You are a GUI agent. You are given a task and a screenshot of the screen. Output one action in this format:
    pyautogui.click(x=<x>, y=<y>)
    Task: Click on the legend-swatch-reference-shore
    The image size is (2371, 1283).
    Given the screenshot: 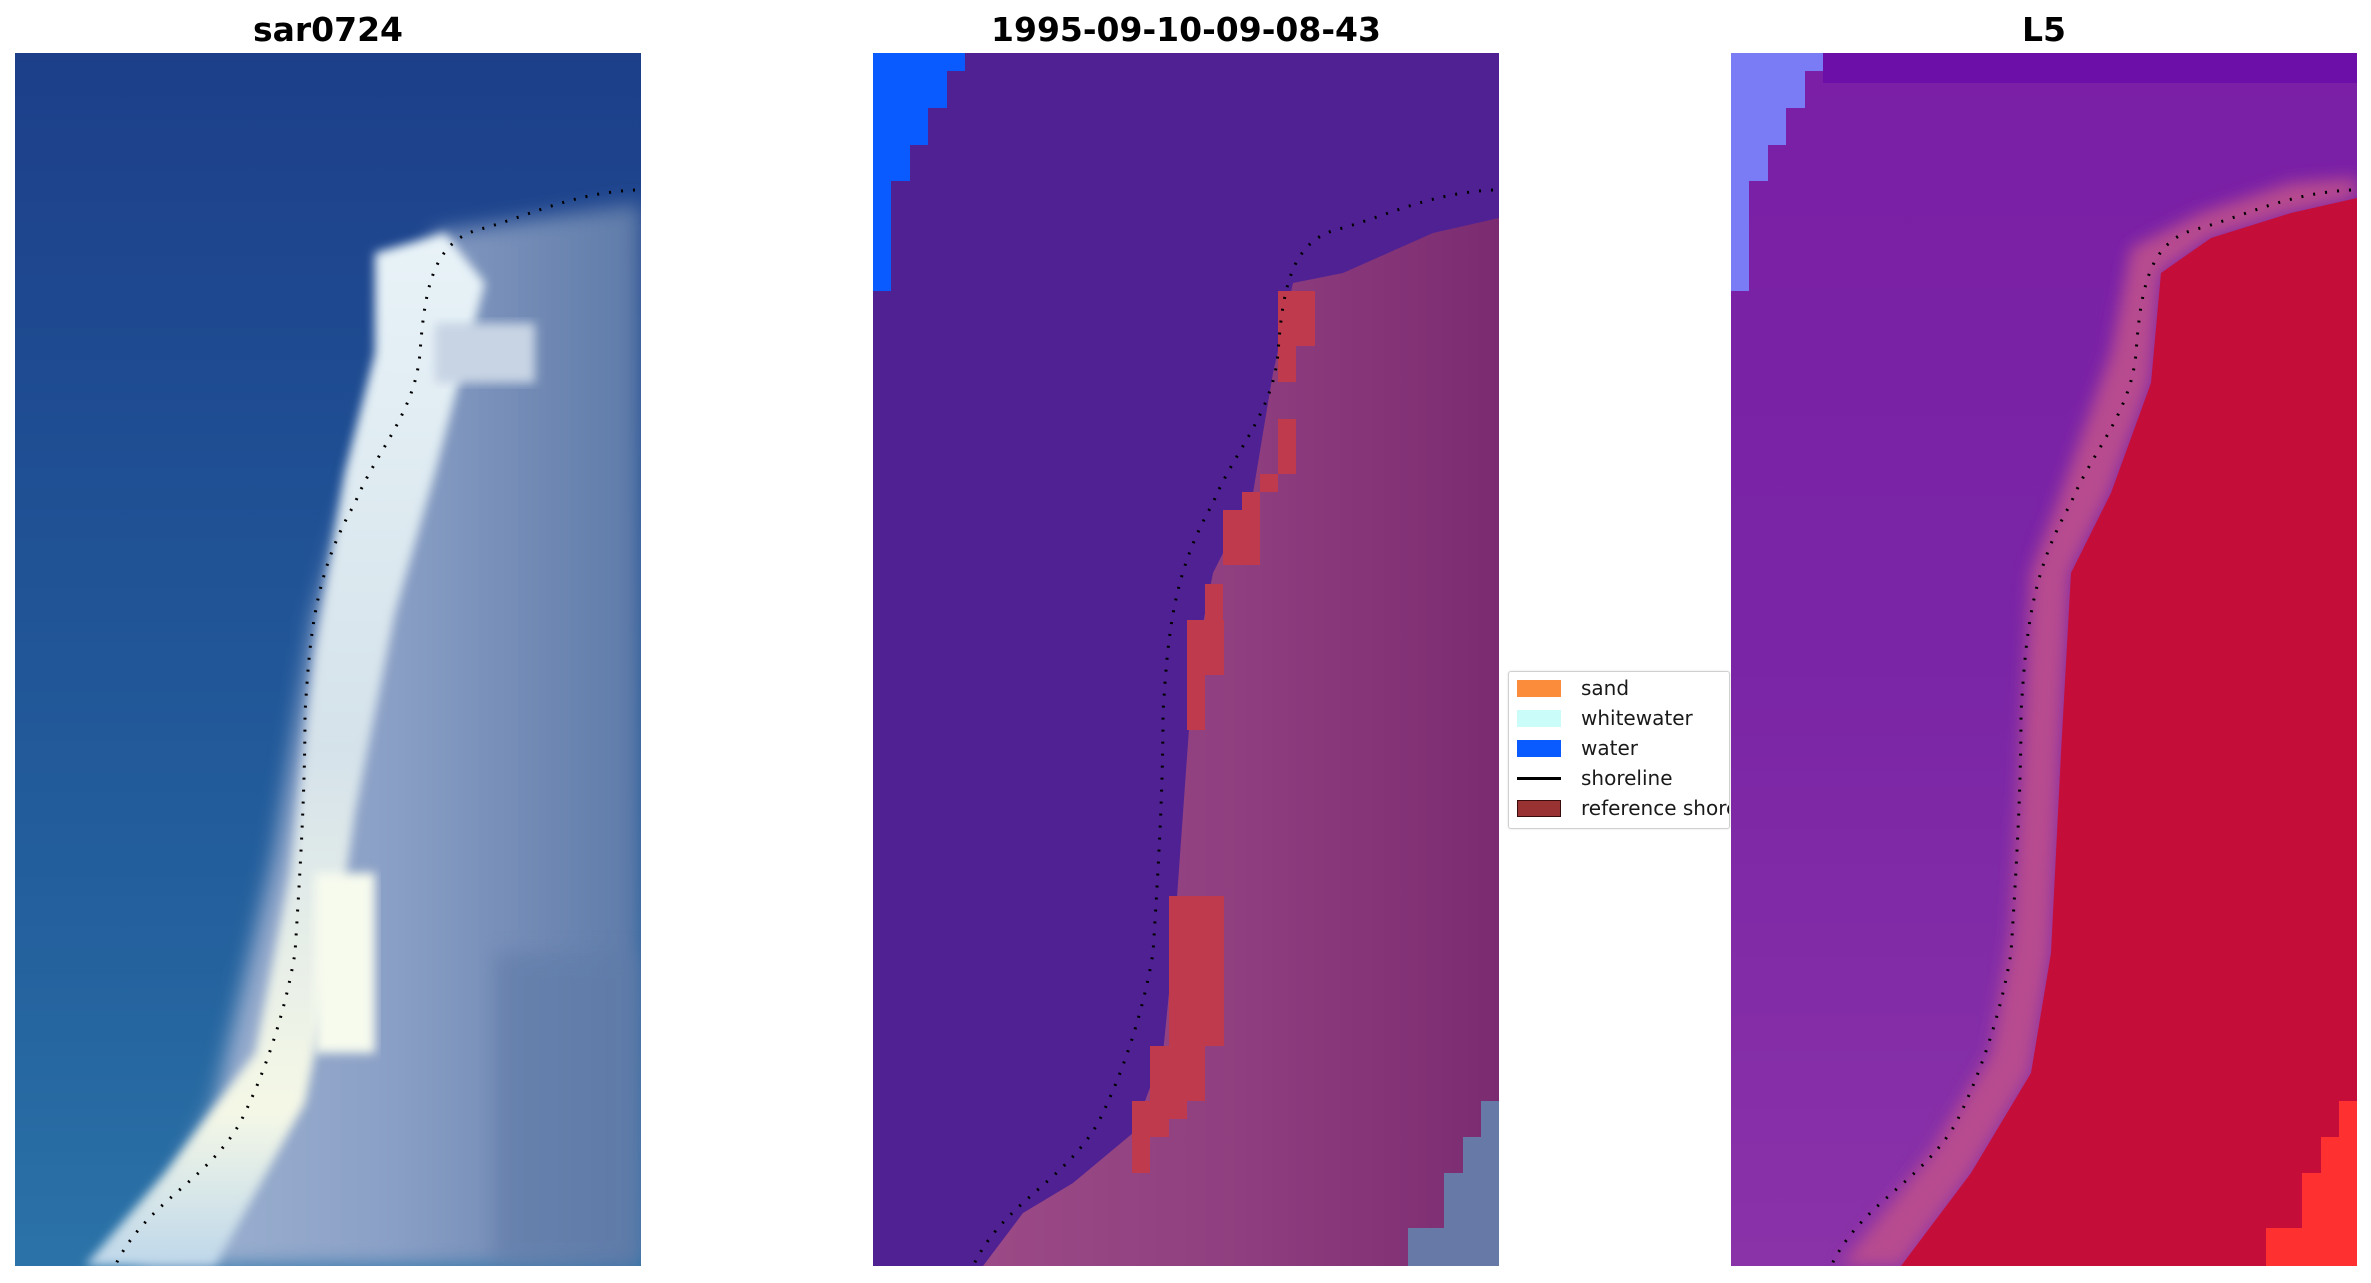 What is the action you would take?
    pyautogui.click(x=1539, y=808)
    